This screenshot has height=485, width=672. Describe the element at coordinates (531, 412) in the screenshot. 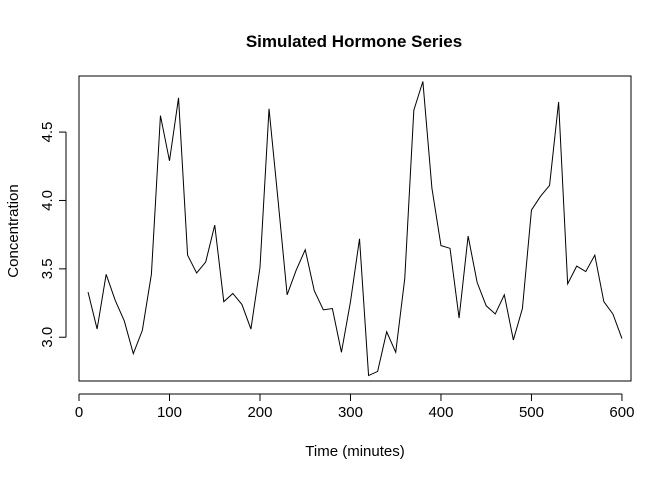

I see `x-tick-label: 500` at that location.